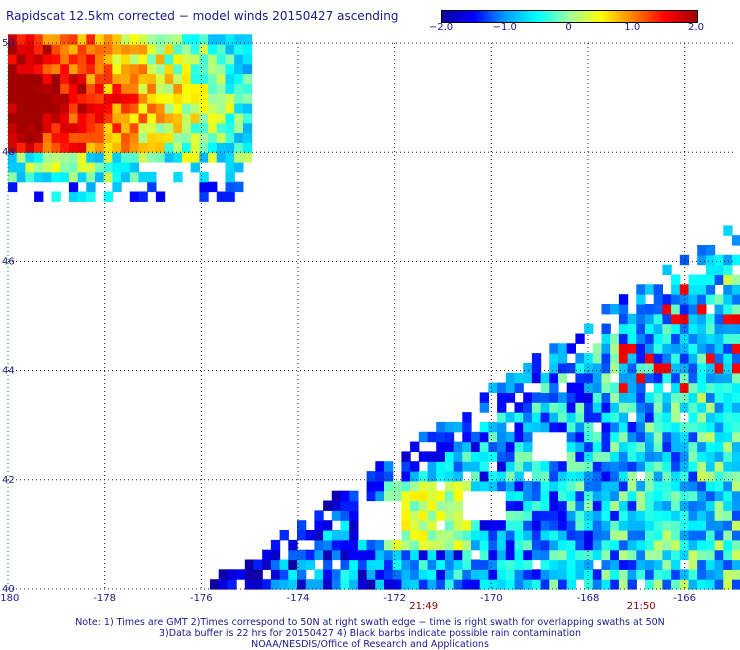  What do you see at coordinates (9, 598) in the screenshot?
I see `lon-tick-label: -180` at bounding box center [9, 598].